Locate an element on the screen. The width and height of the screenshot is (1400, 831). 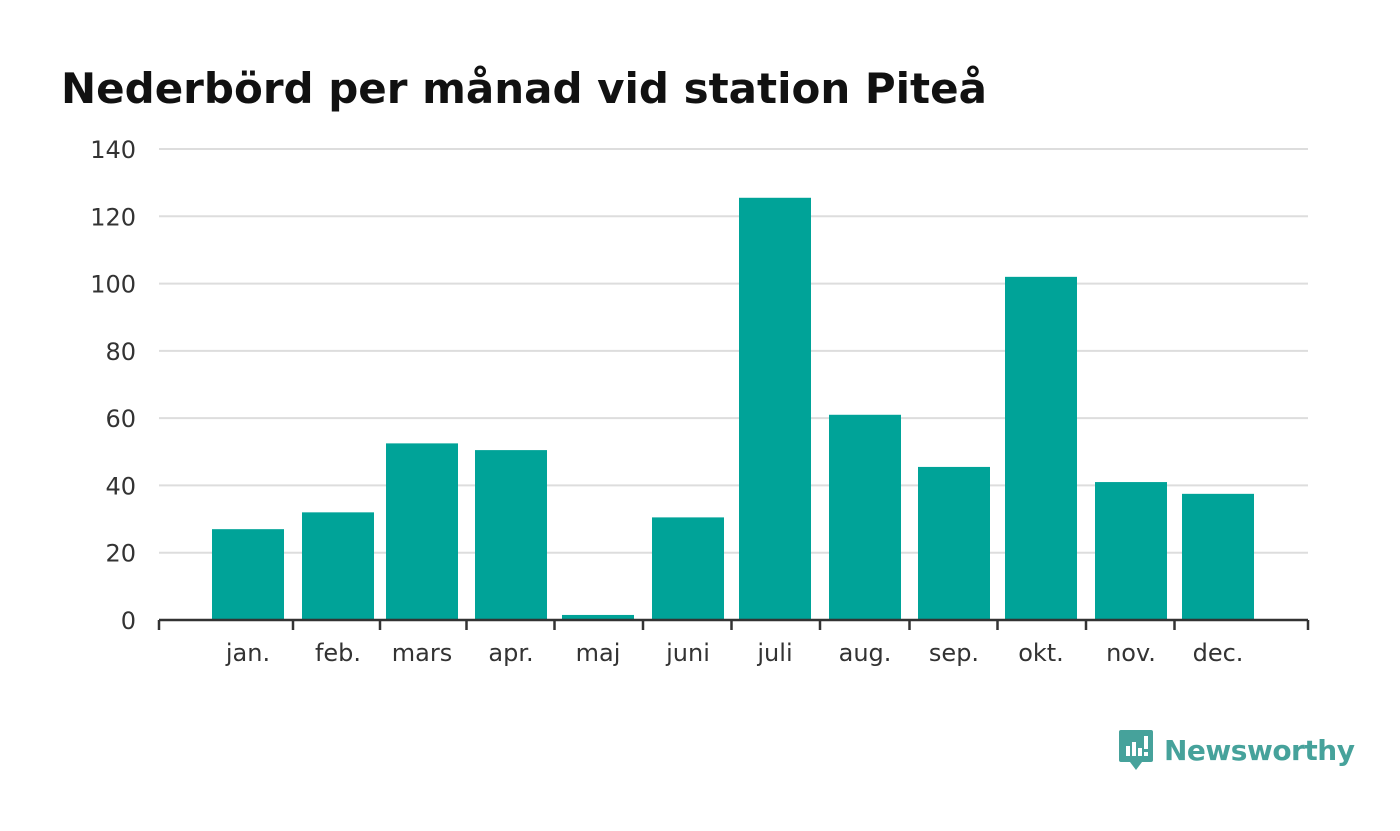
bar-juli is located at coordinates (775, 408).